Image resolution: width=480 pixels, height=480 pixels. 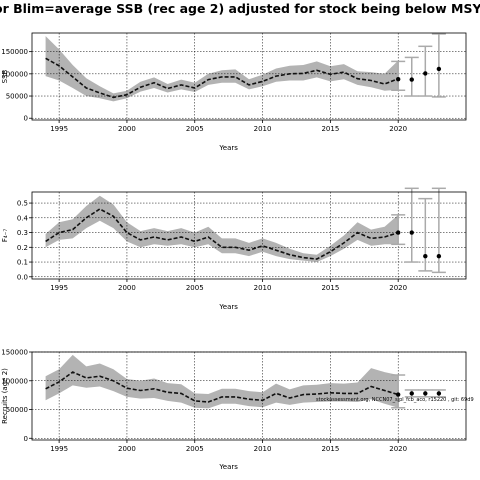 I want to click on y-axis-label: F₄₋₇, so click(x=5, y=236).